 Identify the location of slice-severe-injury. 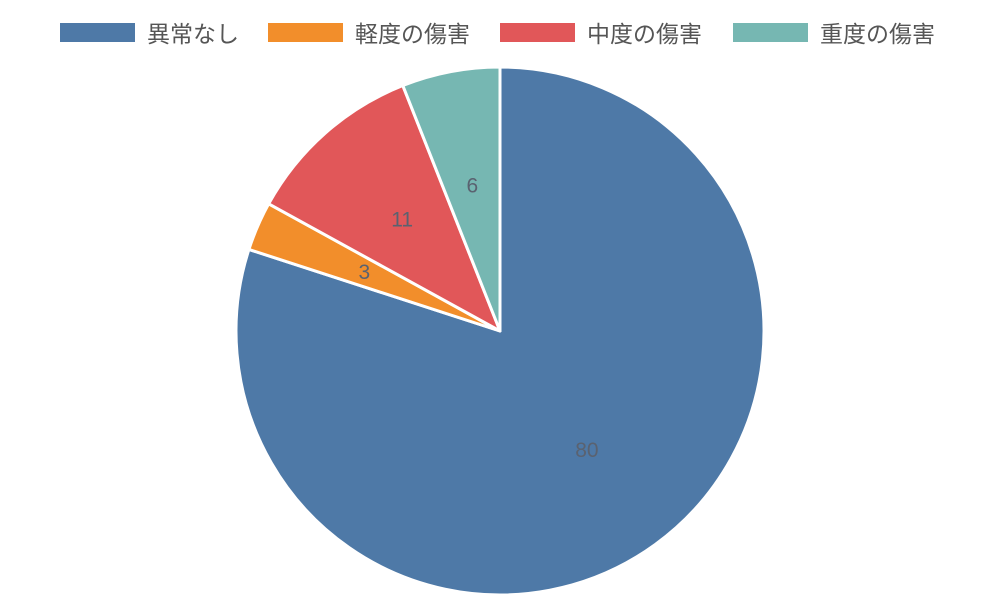
(451, 199).